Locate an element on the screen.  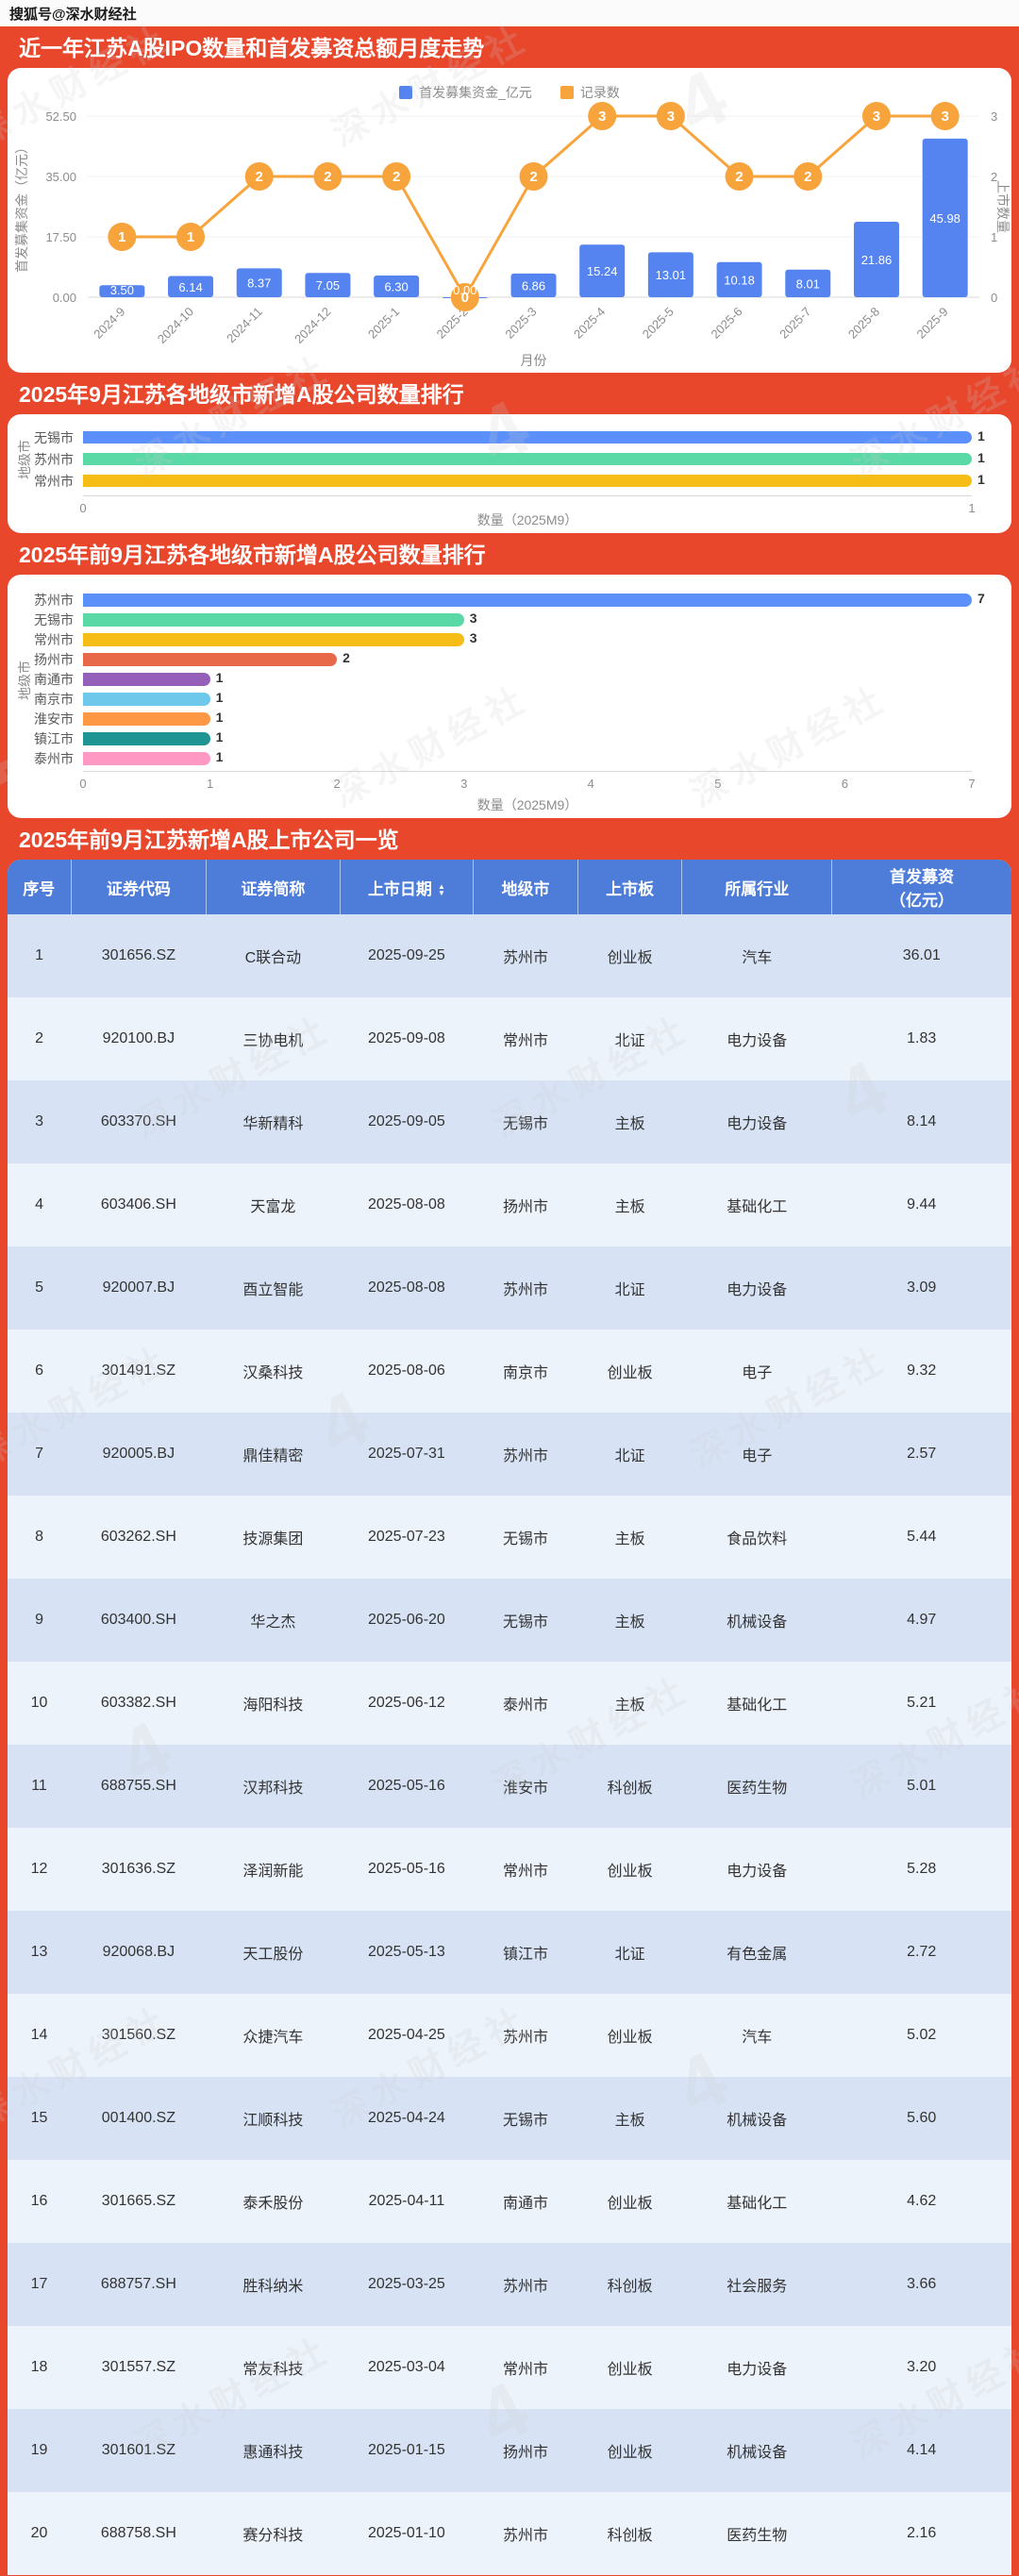
sort-icon: ▲ ▼ is located at coordinates (441, 890).